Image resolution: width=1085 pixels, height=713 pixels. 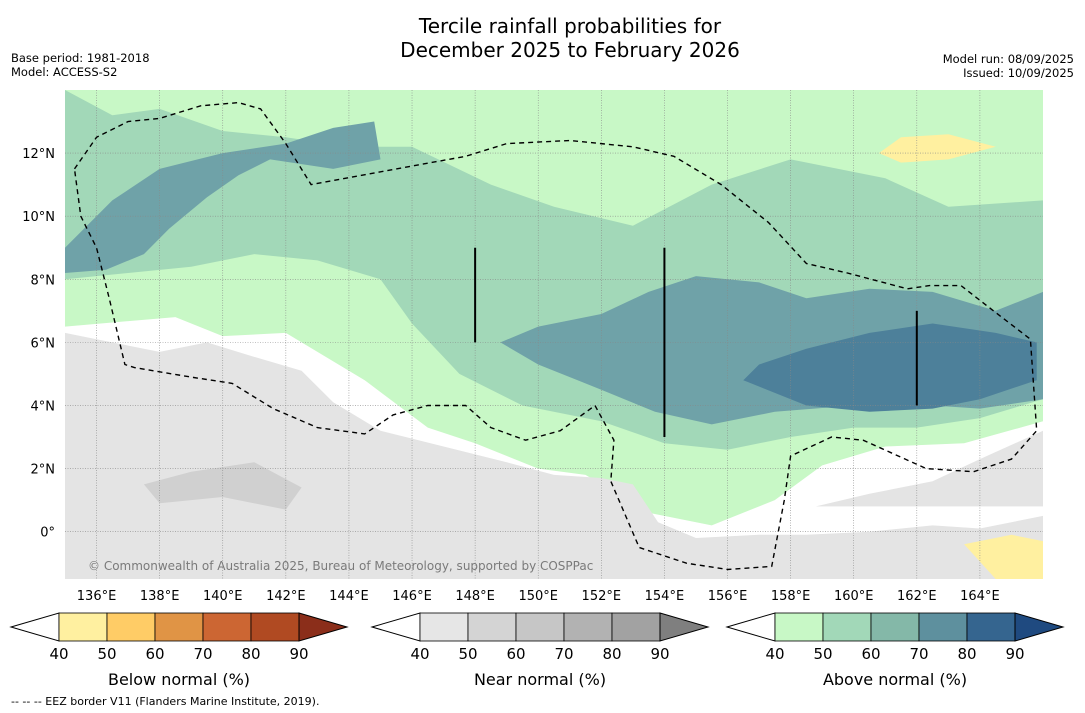 What do you see at coordinates (475, 596) in the screenshot?
I see `x-tick-label: 148°E` at bounding box center [475, 596].